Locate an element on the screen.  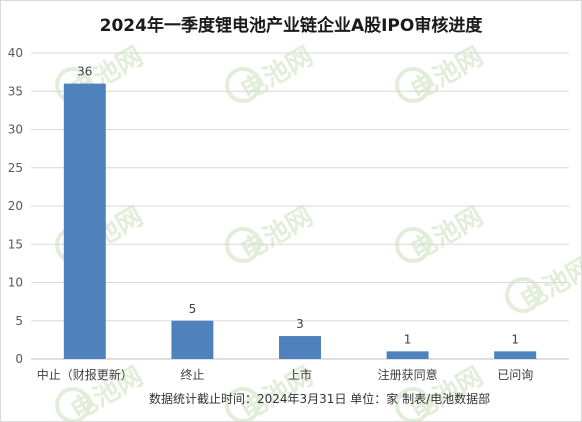
y-tick-label: 30 is located at coordinates (15, 130).